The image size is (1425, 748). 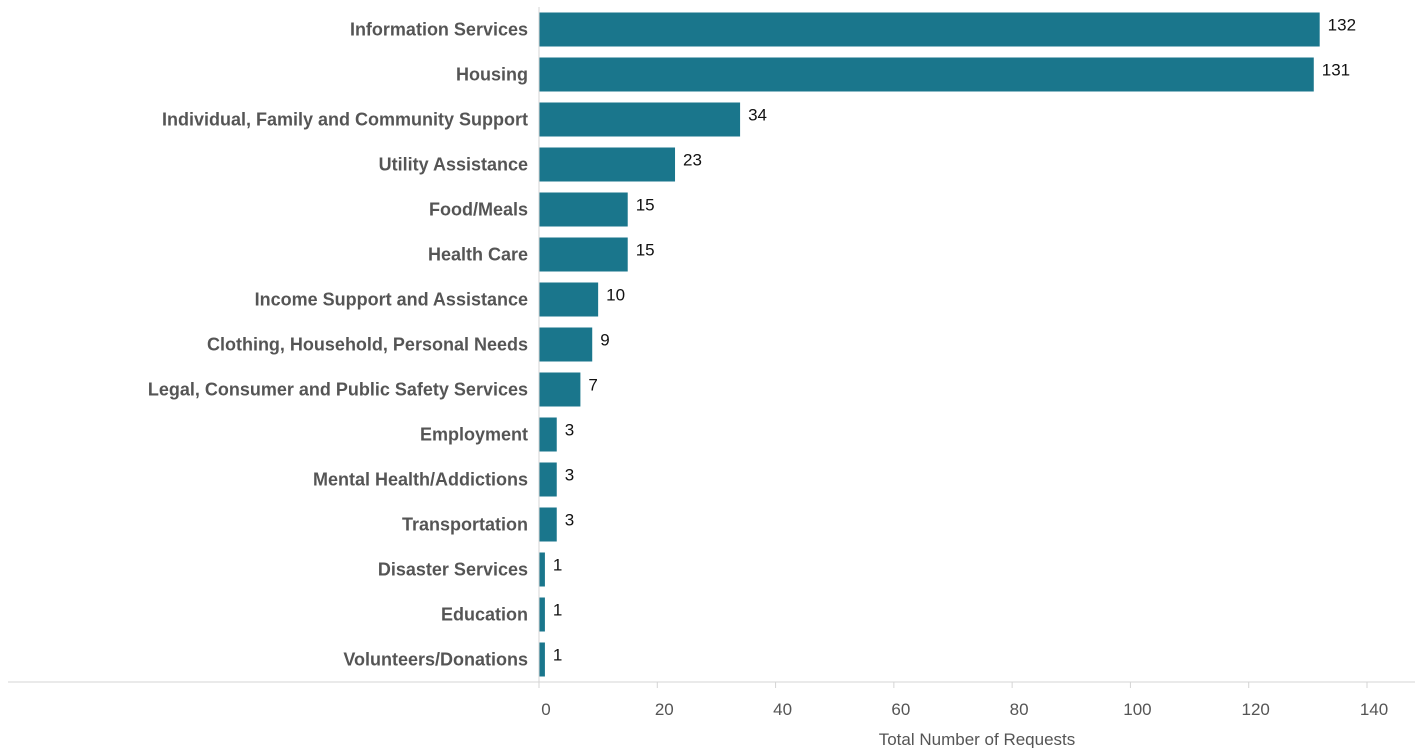 I want to click on category-label: Employment, so click(x=474, y=435).